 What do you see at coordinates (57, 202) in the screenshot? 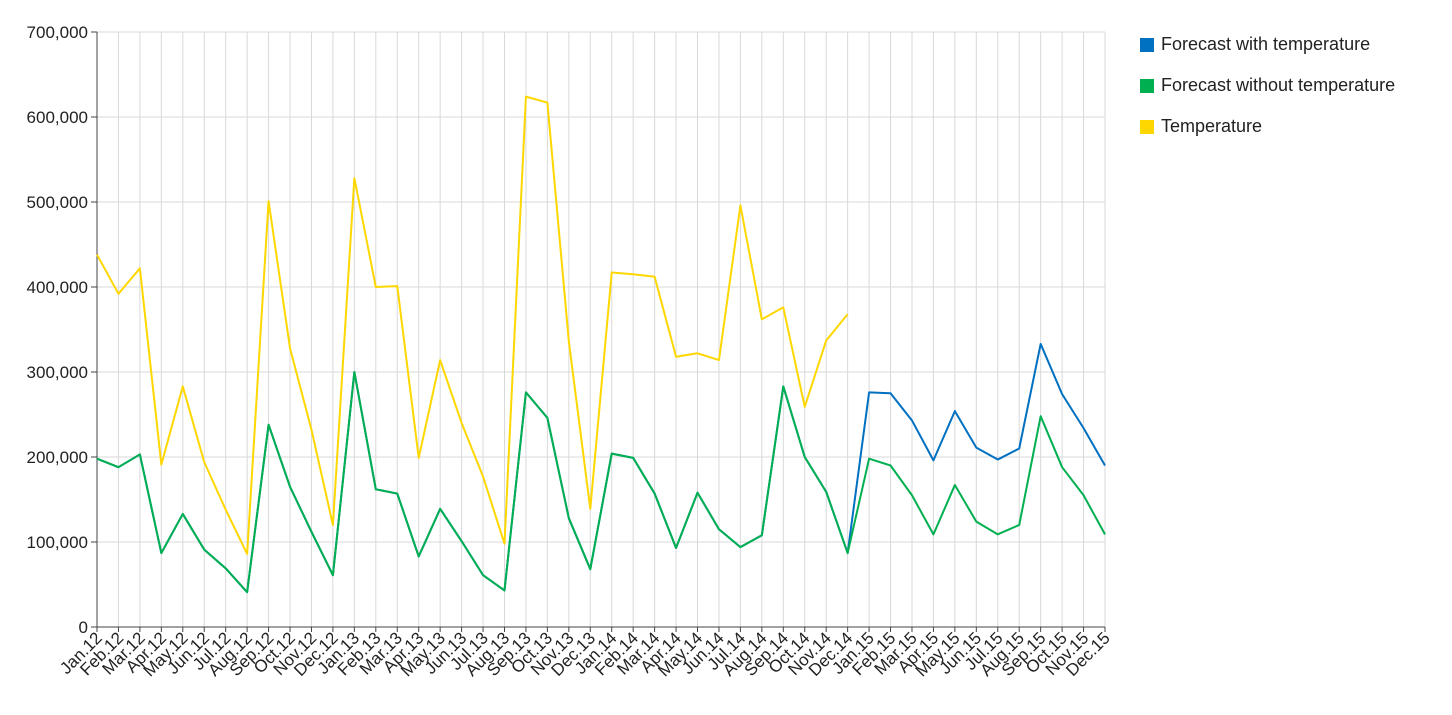
I see `y-tick-label: 500,000` at bounding box center [57, 202].